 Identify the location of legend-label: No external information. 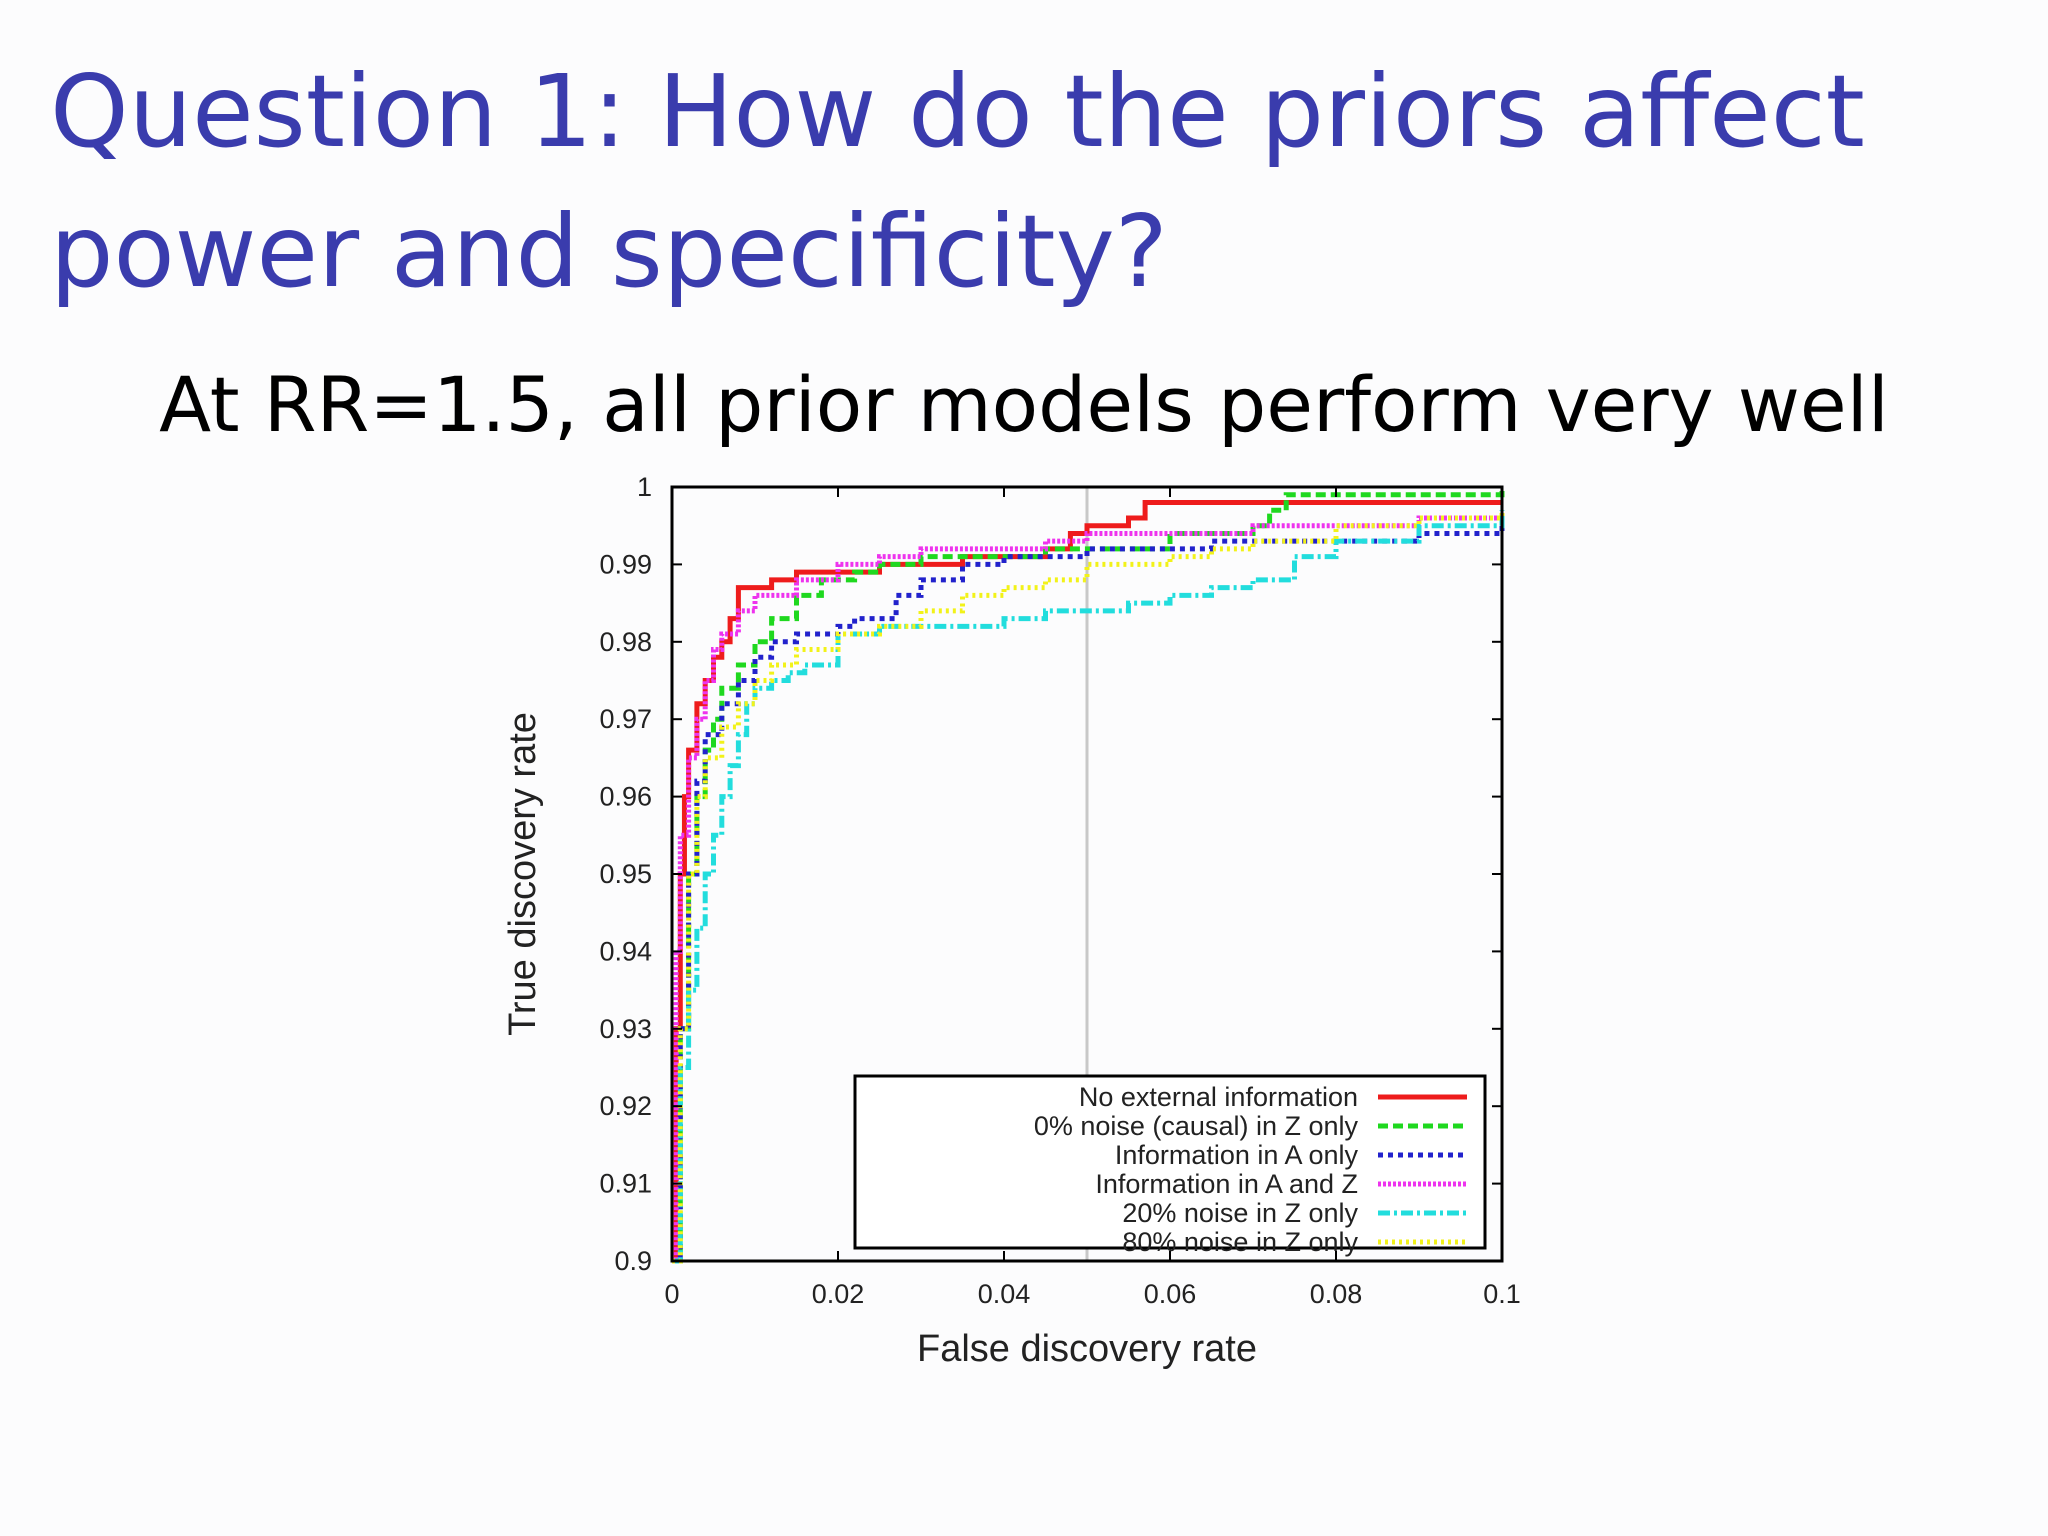
(1218, 1097).